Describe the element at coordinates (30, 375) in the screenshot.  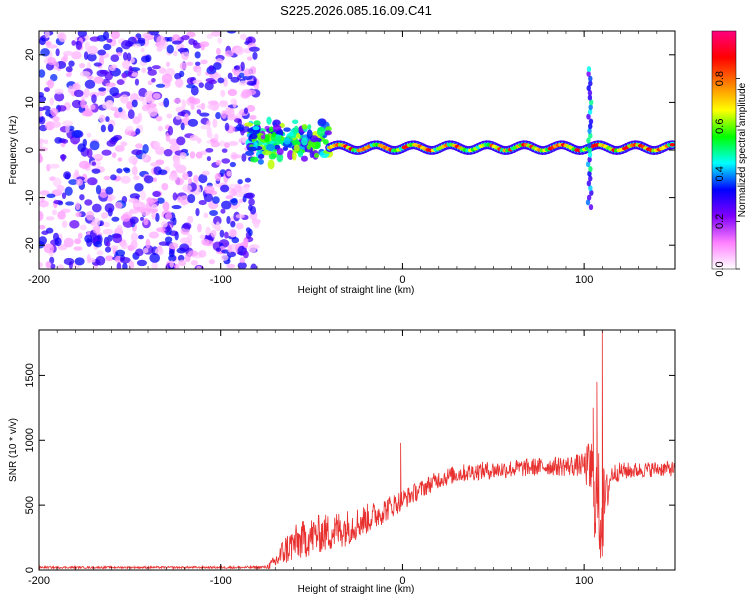
I see `y-tick-label: 1500` at that location.